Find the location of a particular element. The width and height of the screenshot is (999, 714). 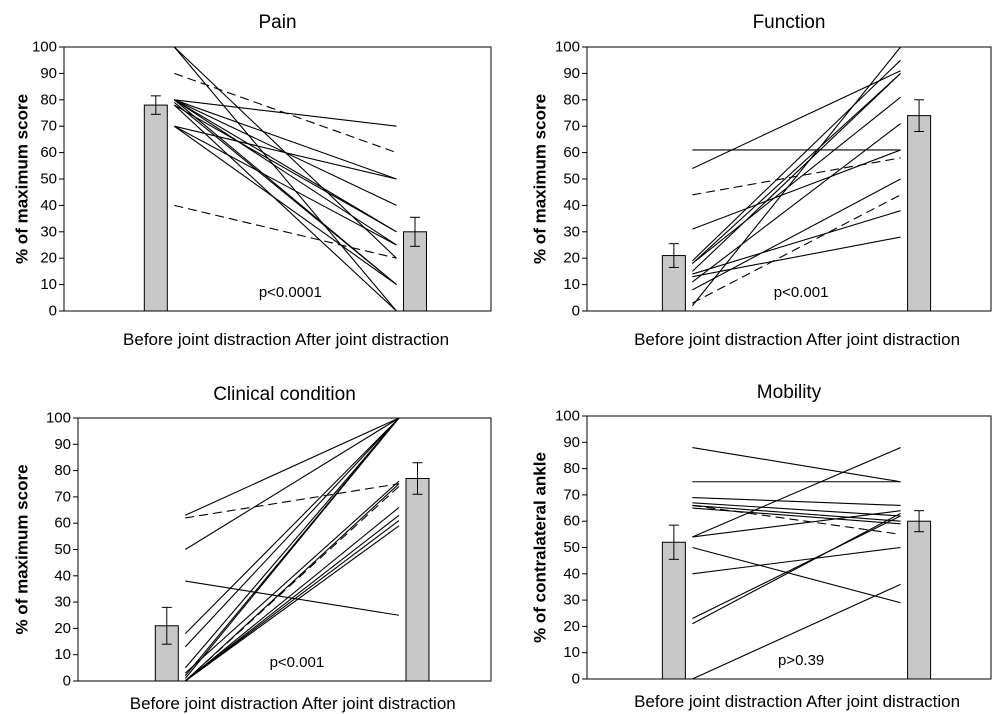

p-value-label: p>0.39 is located at coordinates (801, 660).